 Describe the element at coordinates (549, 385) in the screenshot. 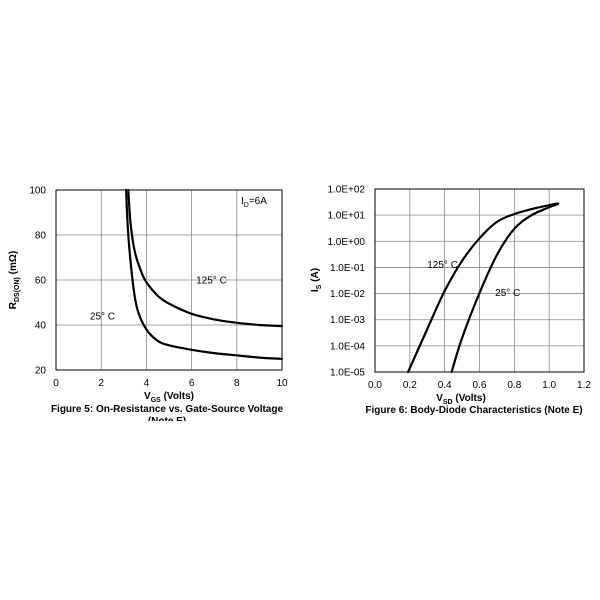

I see `x-tick-label: 1.0` at that location.